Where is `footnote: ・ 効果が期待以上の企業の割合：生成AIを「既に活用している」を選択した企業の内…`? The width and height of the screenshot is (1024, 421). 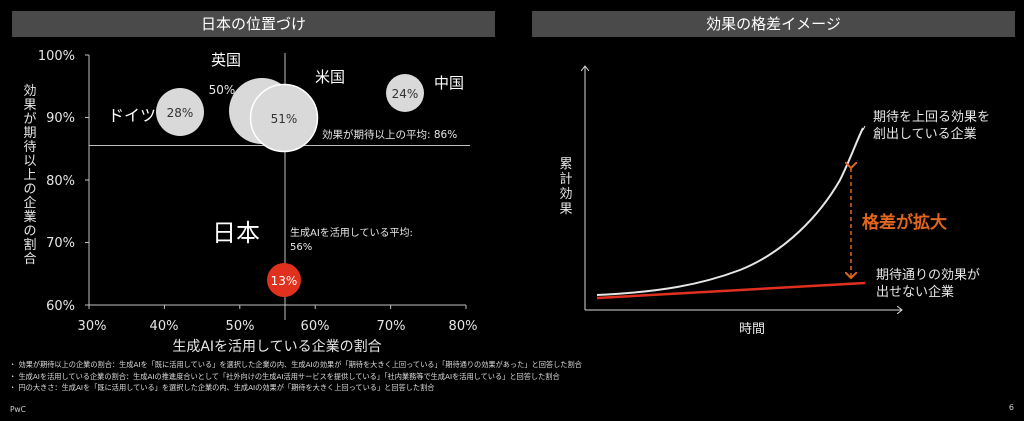
footnote: ・ 効果が期待以上の企業の割合：生成AIを「既に活用している」を選択した企業の内… is located at coordinates (295, 364).